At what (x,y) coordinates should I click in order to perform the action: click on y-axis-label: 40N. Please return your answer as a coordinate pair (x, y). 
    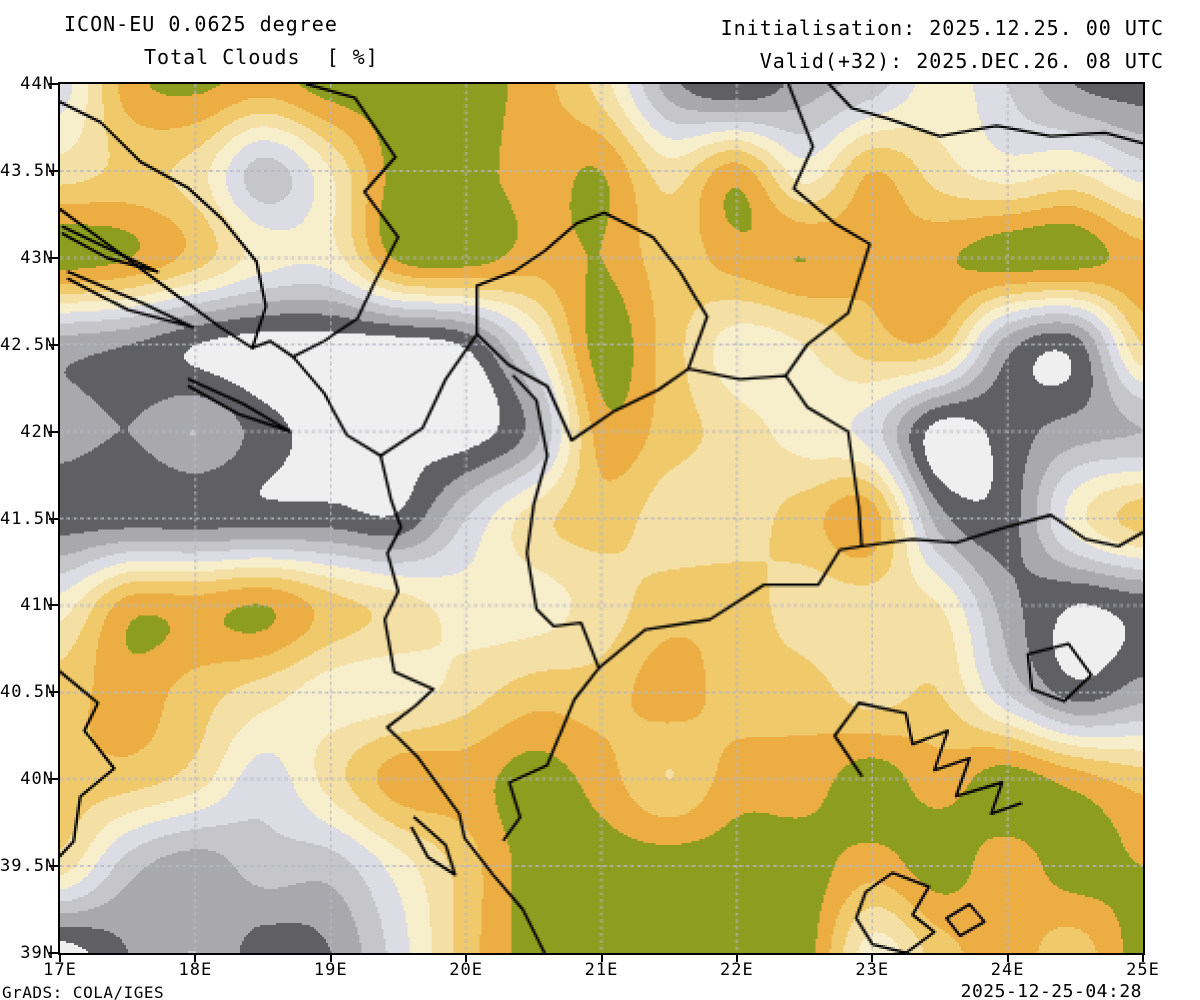
    Looking at the image, I should click on (37, 779).